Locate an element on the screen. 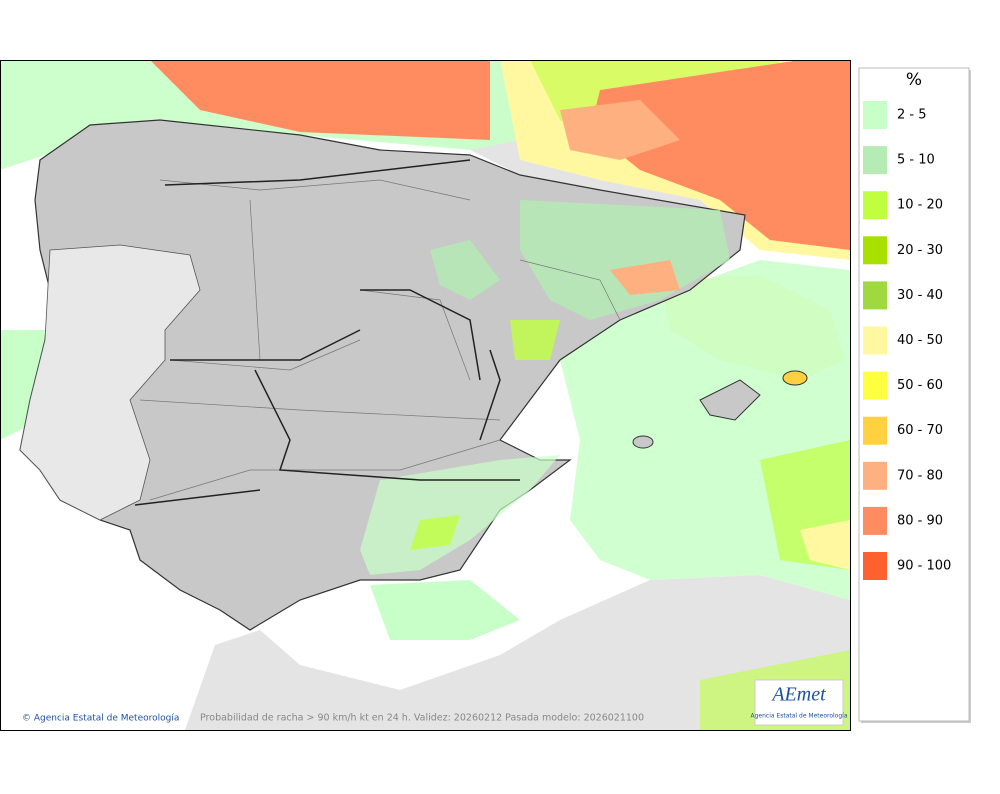 The width and height of the screenshot is (1000, 794). legend-label: 2 - 5 is located at coordinates (912, 115).